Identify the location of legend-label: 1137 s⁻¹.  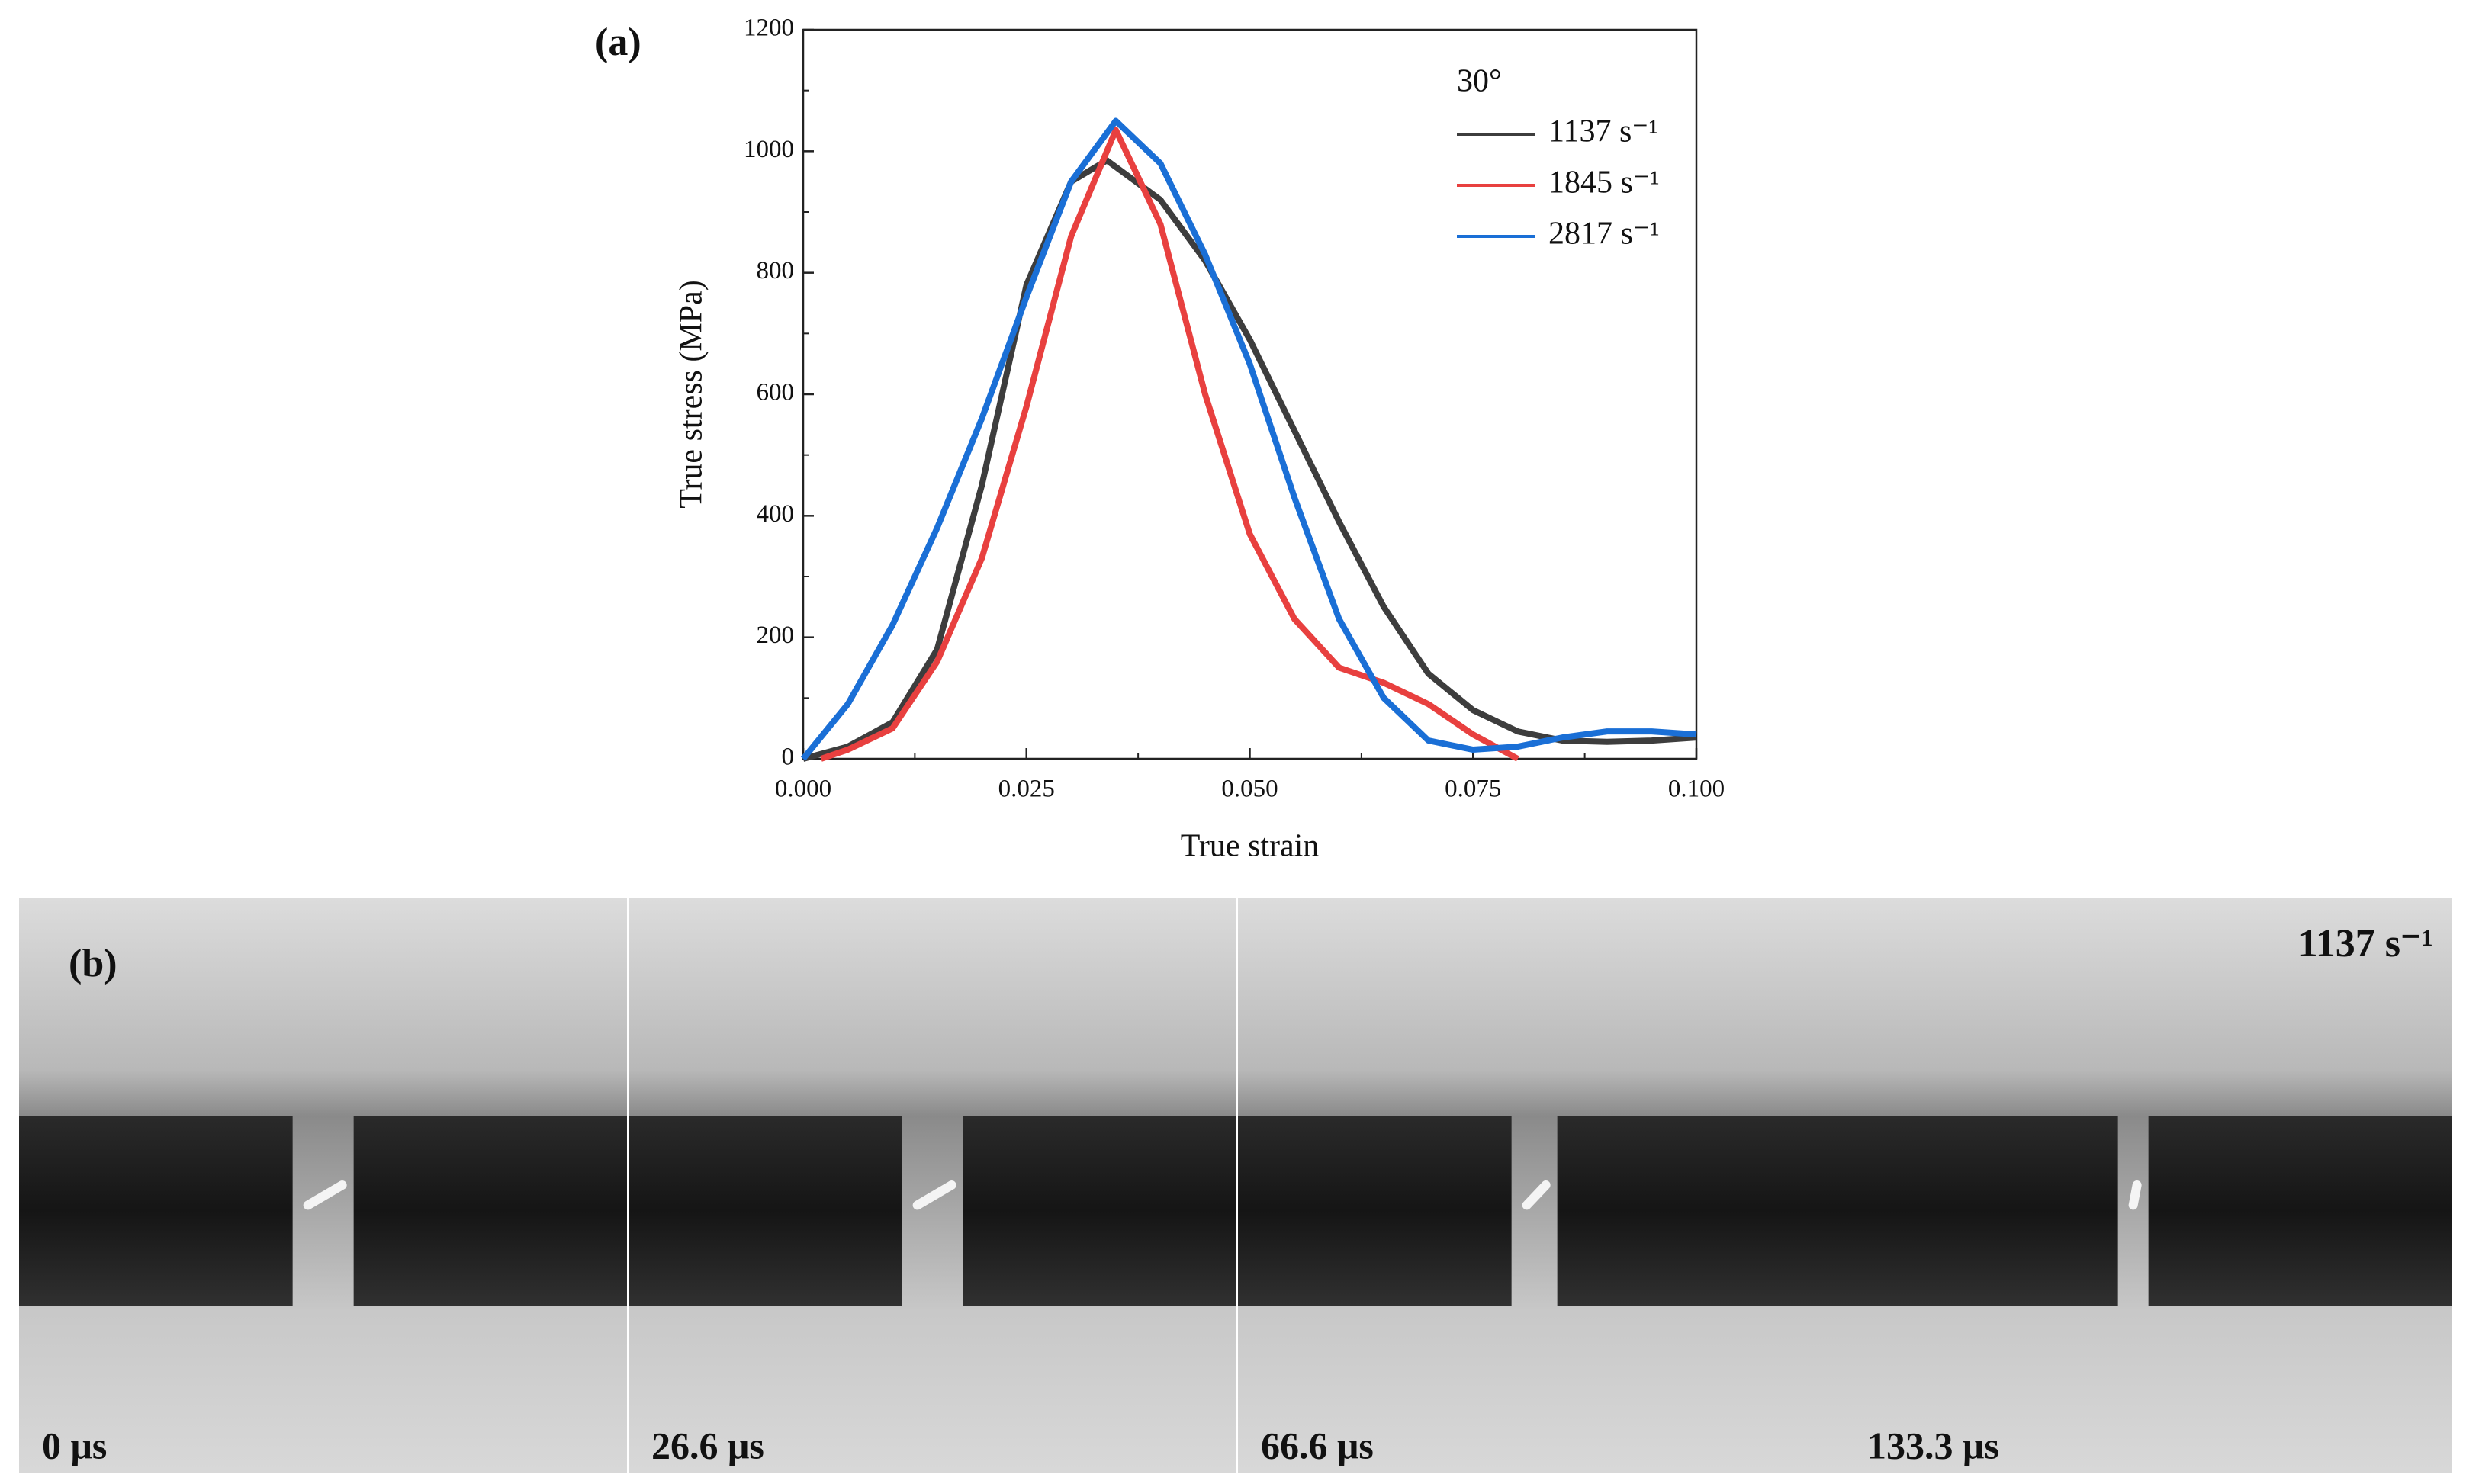
(1603, 131).